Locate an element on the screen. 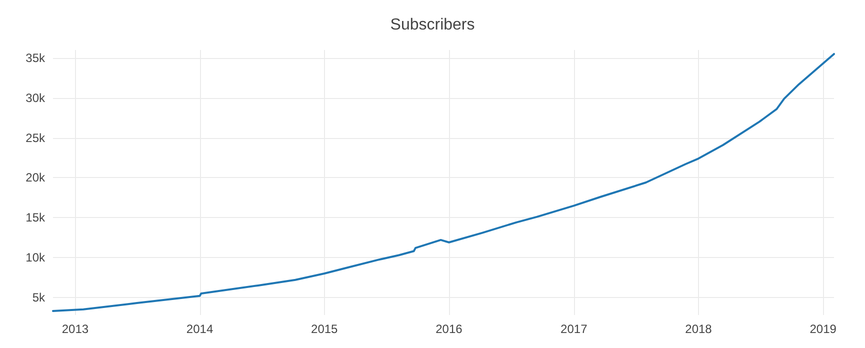 Image resolution: width=865 pixels, height=348 pixels. y-tick-label: 30k is located at coordinates (36, 97).